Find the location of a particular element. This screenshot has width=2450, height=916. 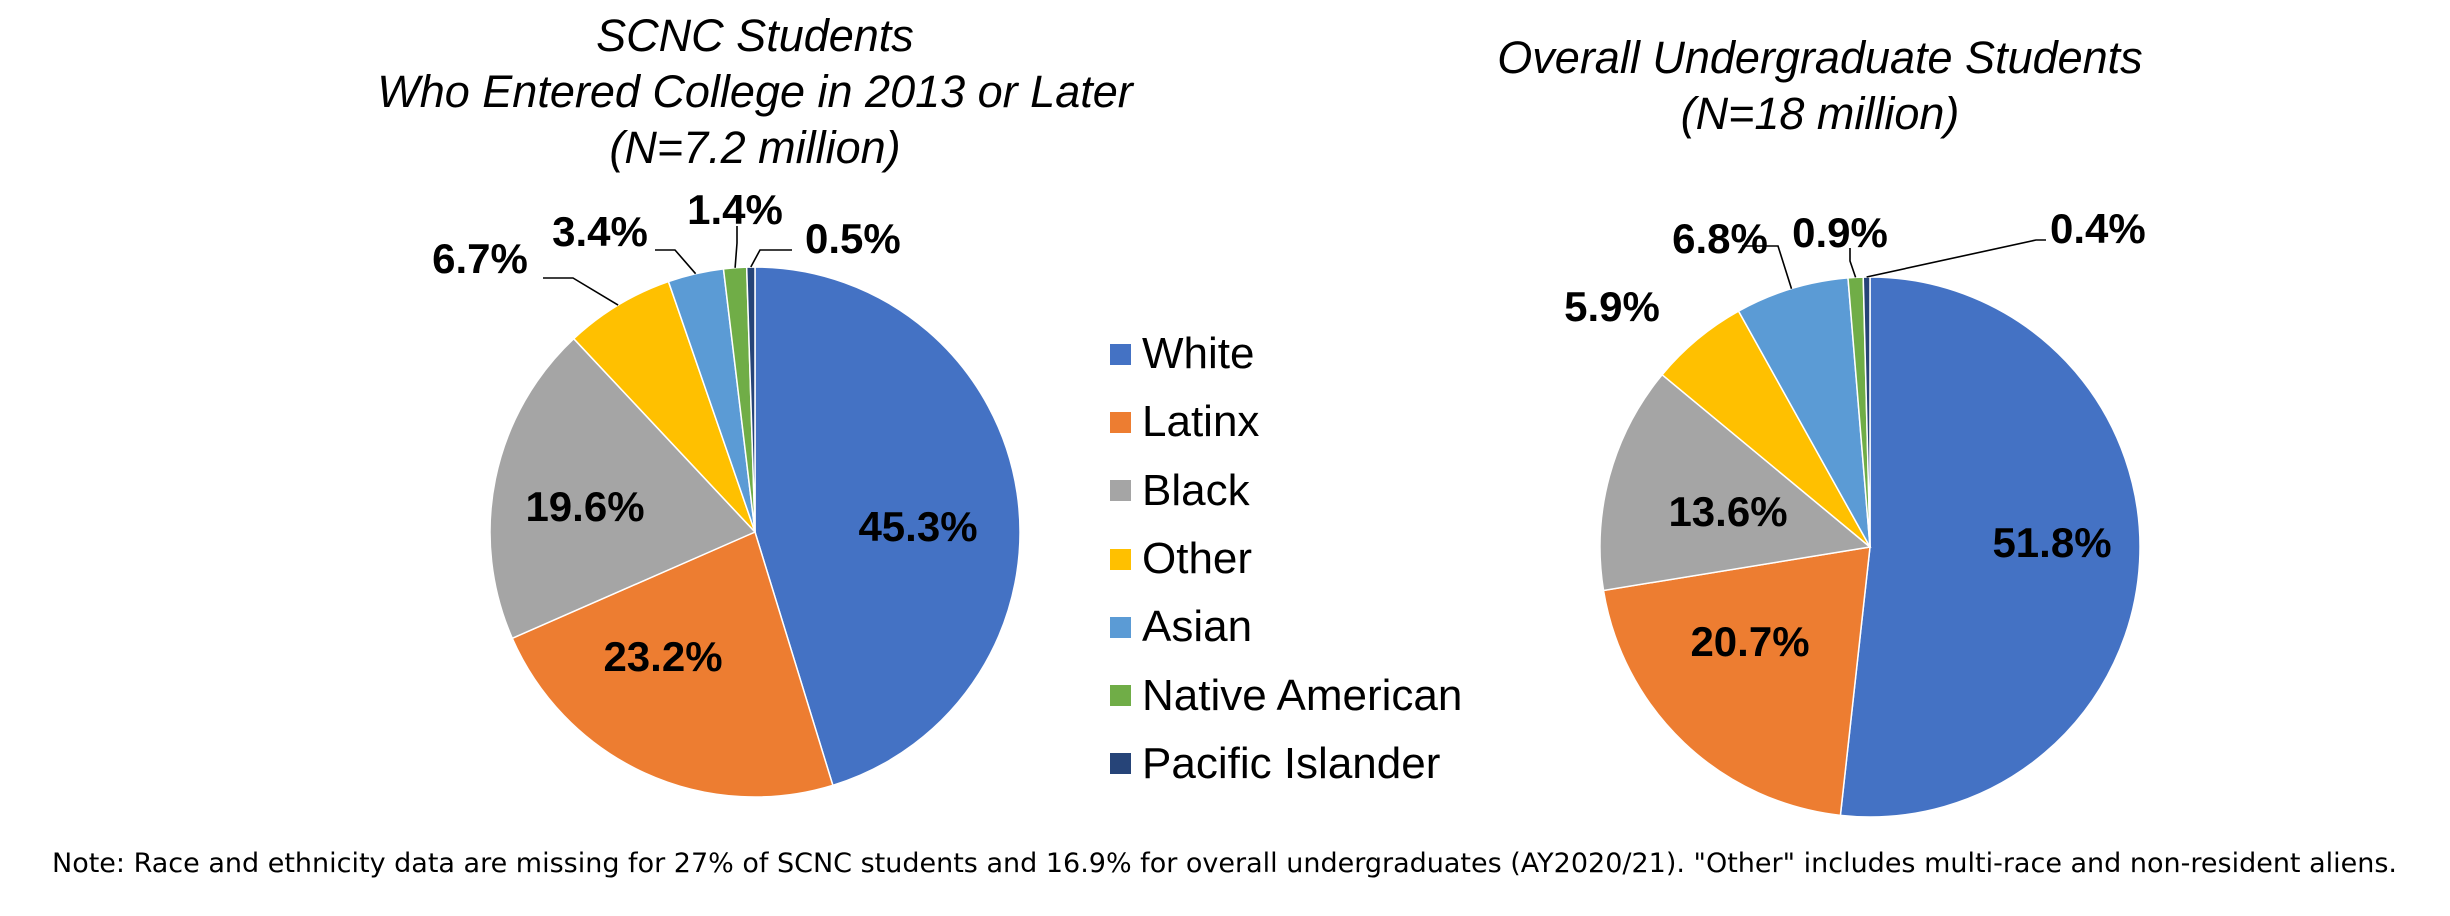

left-data-label-native-american: 1.4% is located at coordinates (735, 209).